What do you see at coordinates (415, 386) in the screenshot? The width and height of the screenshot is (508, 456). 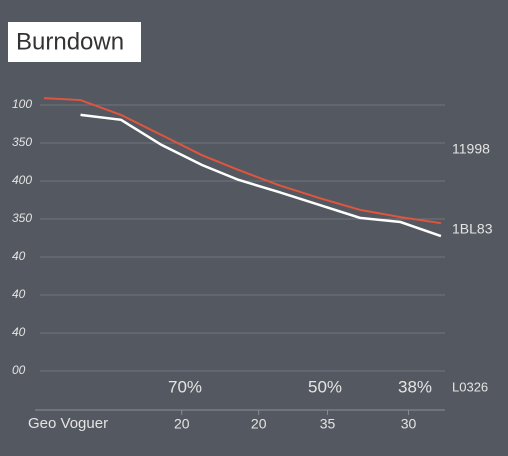 I see `annotation: 38%` at bounding box center [415, 386].